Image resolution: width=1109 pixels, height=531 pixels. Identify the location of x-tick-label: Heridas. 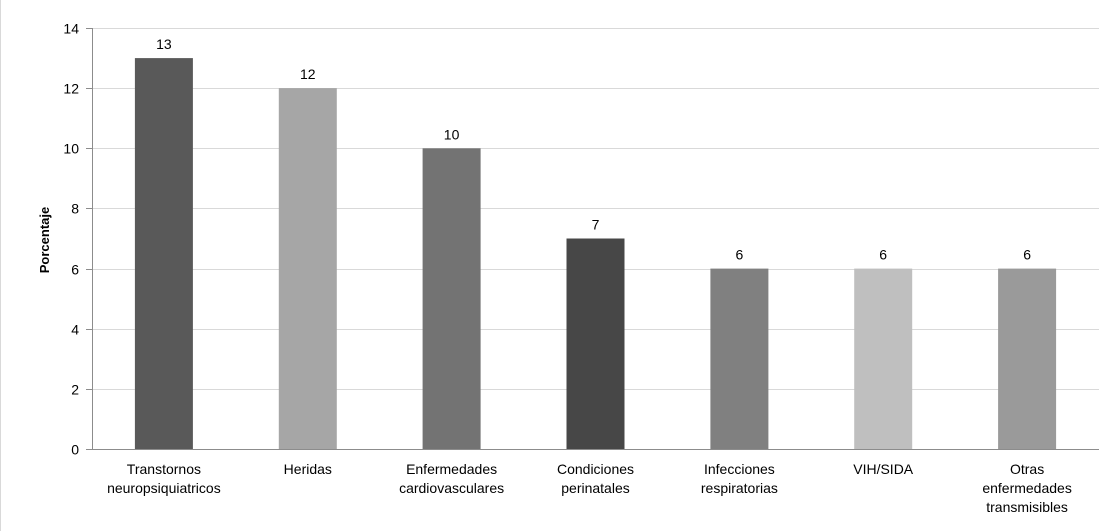
(308, 469).